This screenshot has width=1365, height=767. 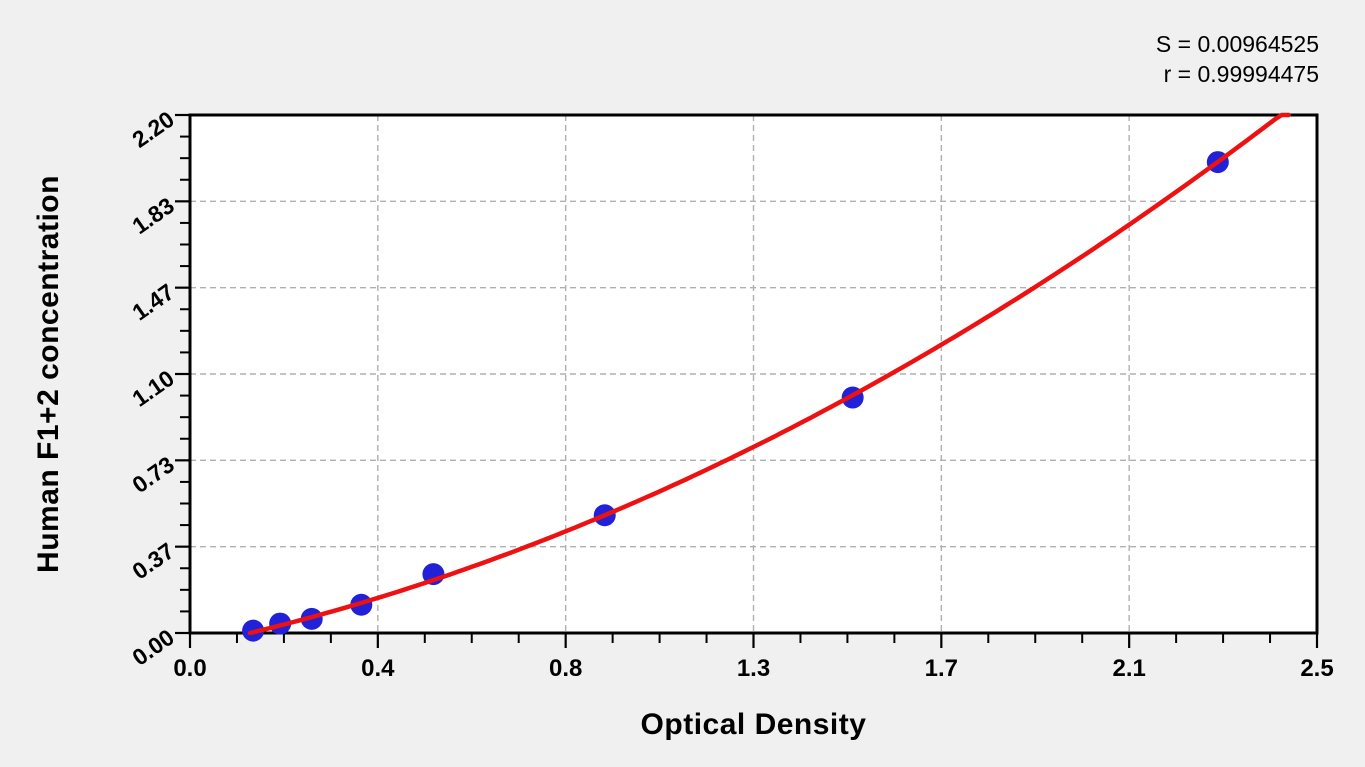 I want to click on x-axis-title: Optical Density, so click(x=753, y=724).